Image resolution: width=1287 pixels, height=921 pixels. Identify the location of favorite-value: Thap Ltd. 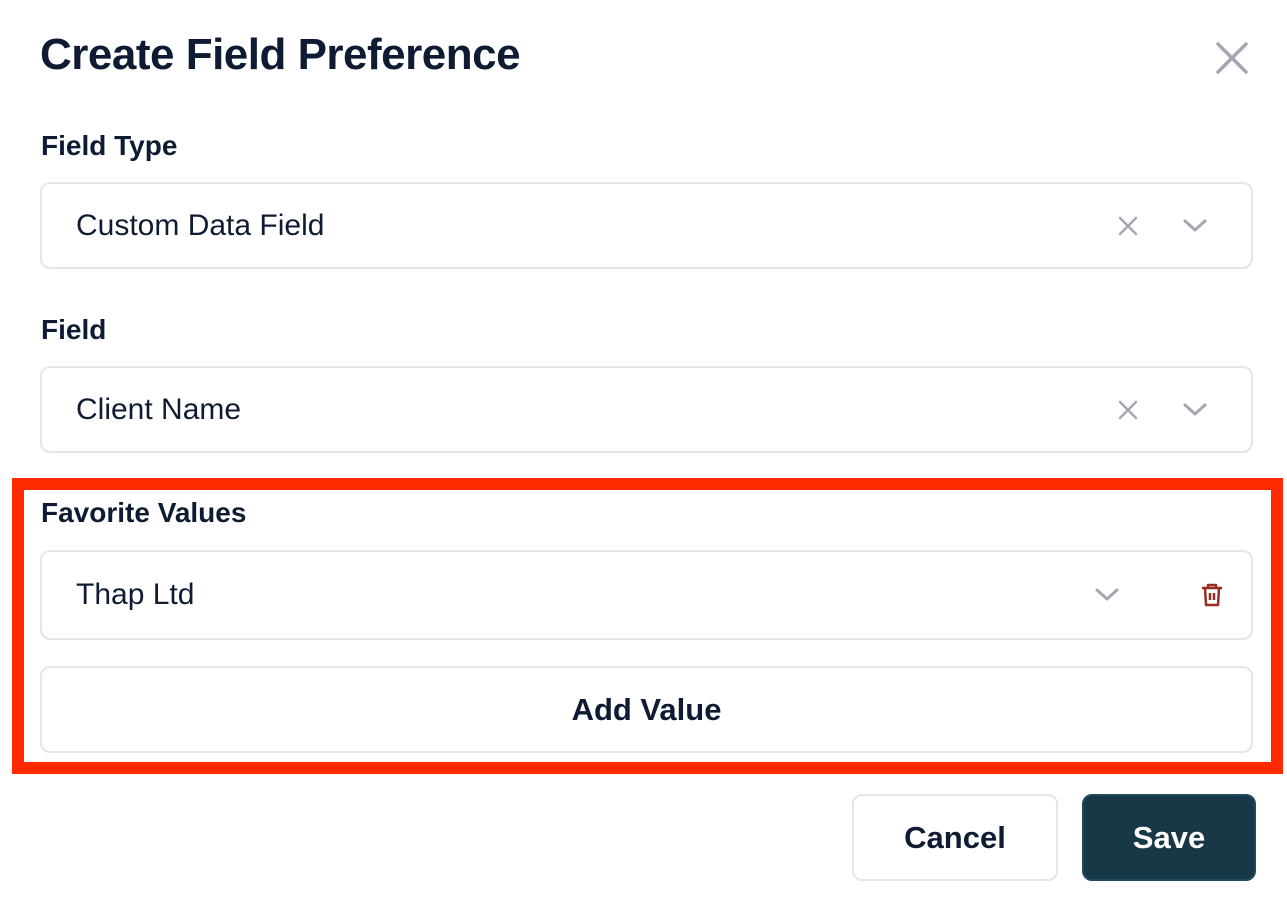
(135, 594).